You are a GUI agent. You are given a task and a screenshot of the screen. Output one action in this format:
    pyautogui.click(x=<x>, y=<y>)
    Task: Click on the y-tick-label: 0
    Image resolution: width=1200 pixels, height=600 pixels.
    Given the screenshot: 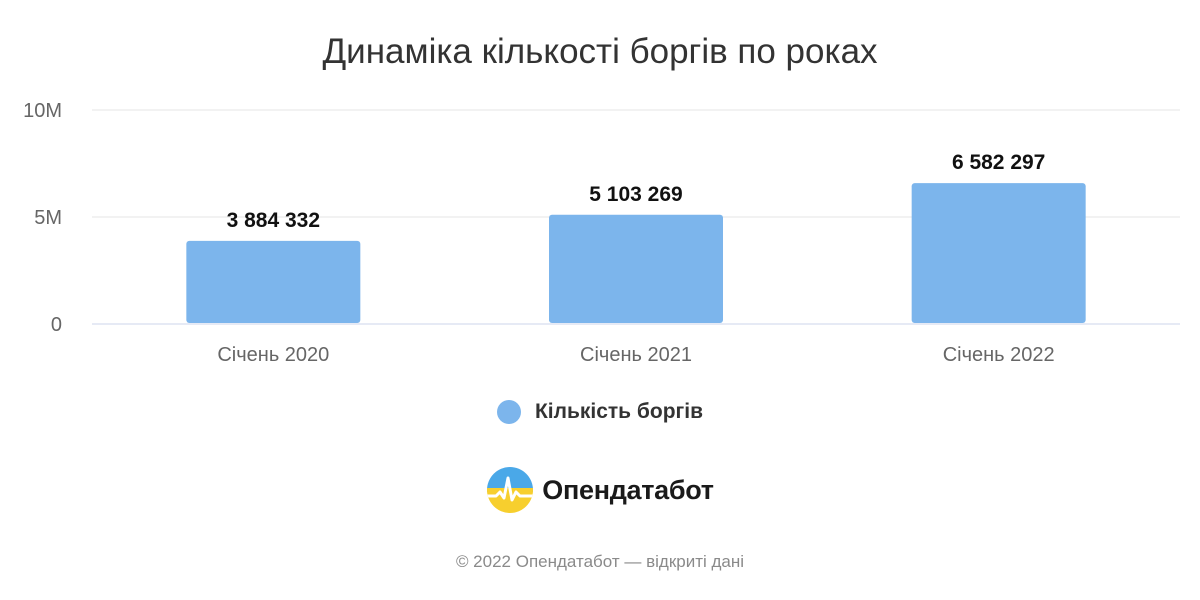 What is the action you would take?
    pyautogui.click(x=56, y=325)
    